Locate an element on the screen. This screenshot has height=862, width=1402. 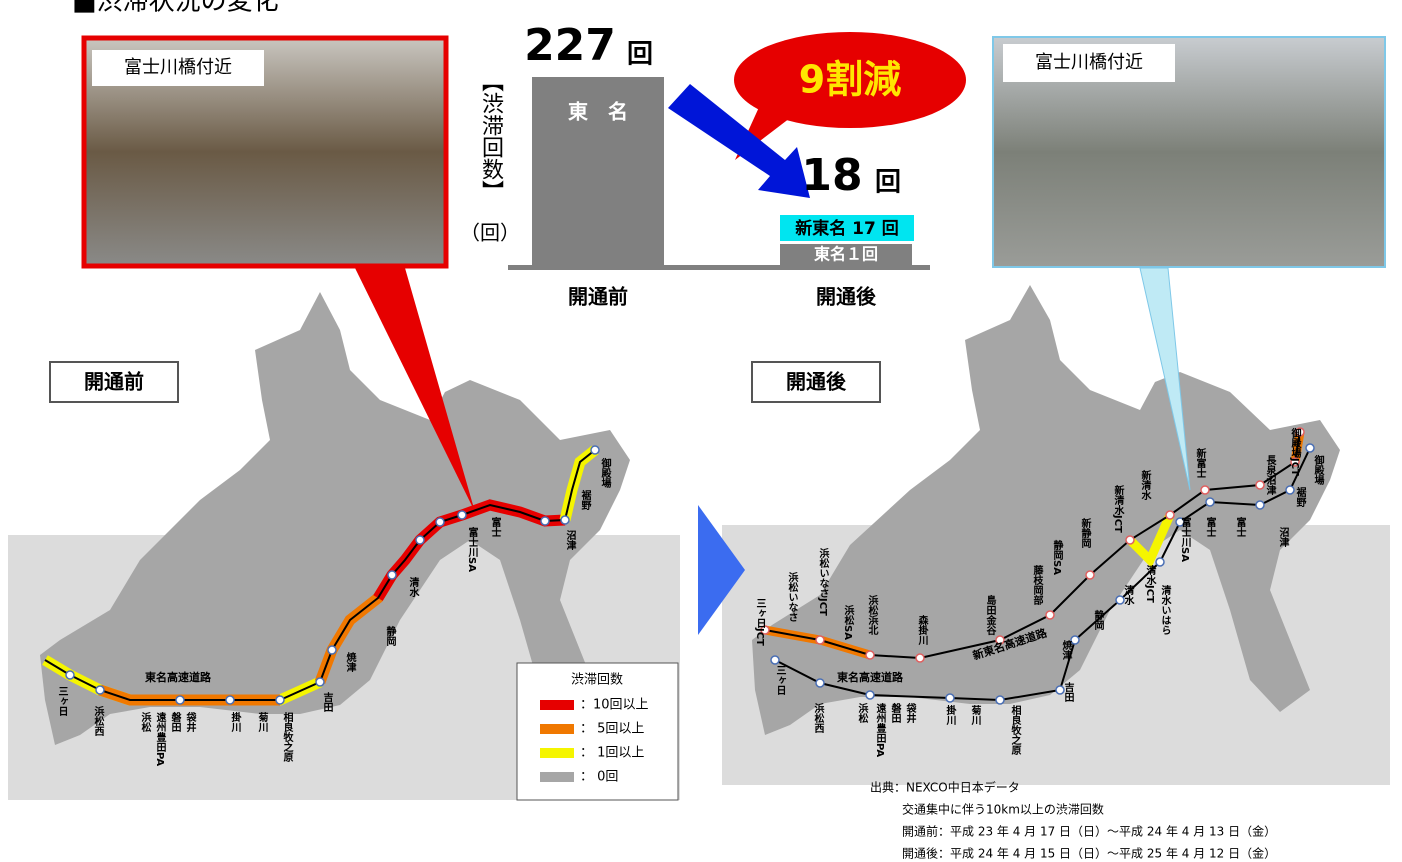
page-title: ■渋滞状況の変化 is located at coordinates (175, 8).